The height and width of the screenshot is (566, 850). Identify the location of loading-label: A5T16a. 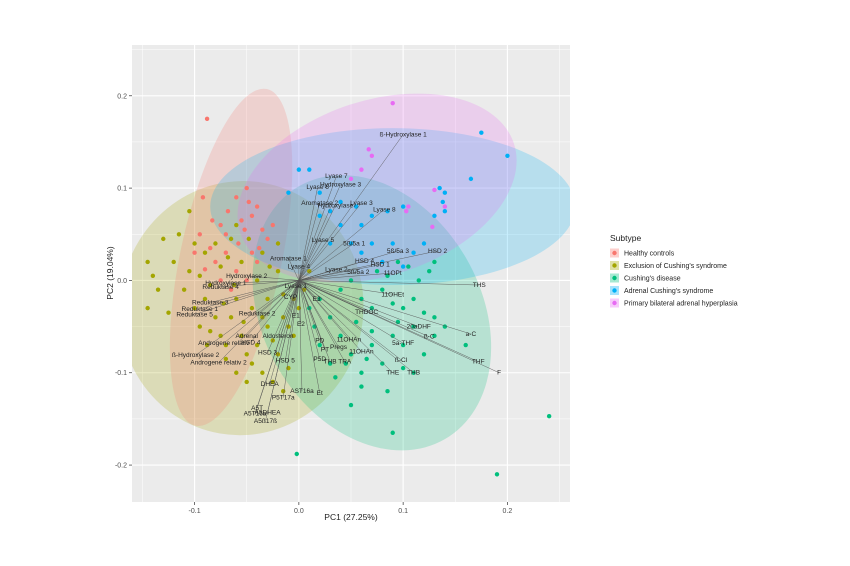
(255, 413).